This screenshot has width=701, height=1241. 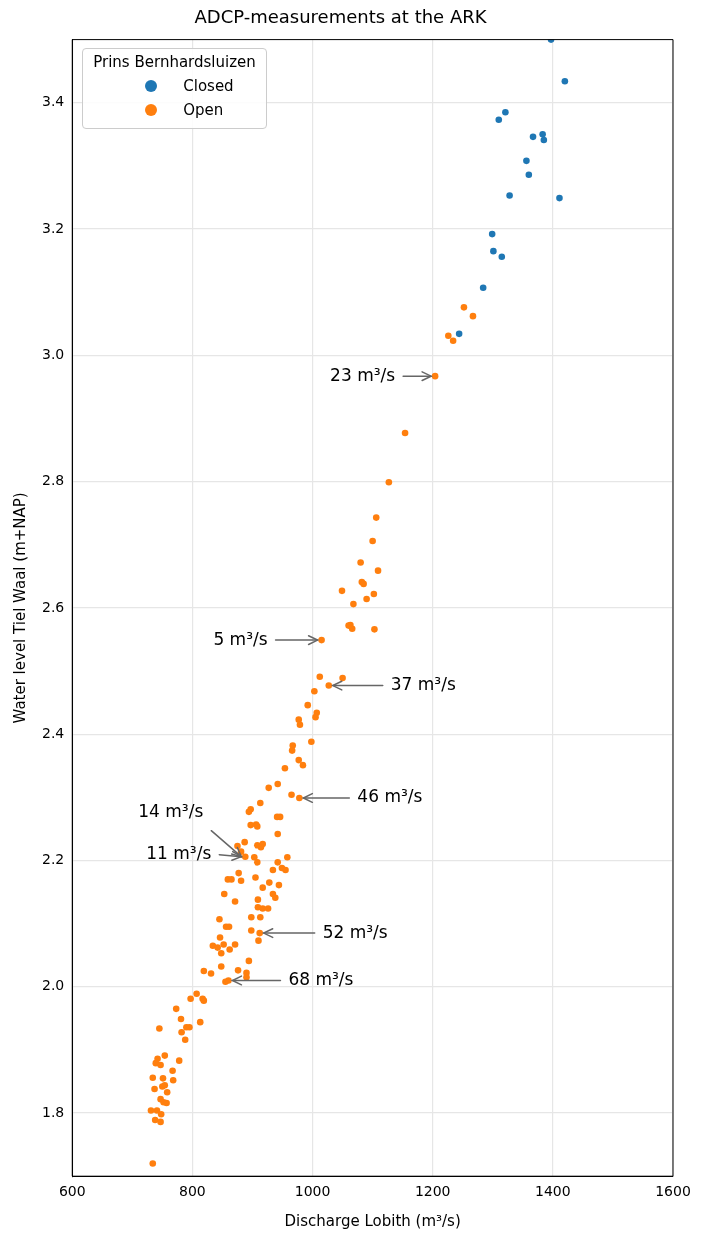 What do you see at coordinates (673, 1191) in the screenshot?
I see `x-tick-label: 1600` at bounding box center [673, 1191].